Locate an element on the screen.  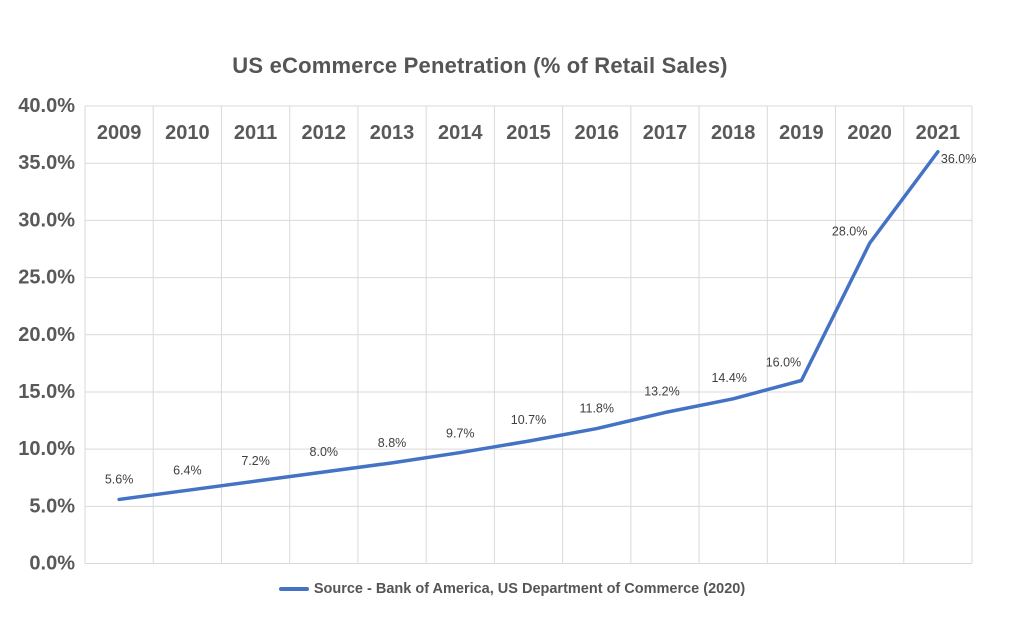
y-axis-tick-label: 5.0% is located at coordinates (52, 506).